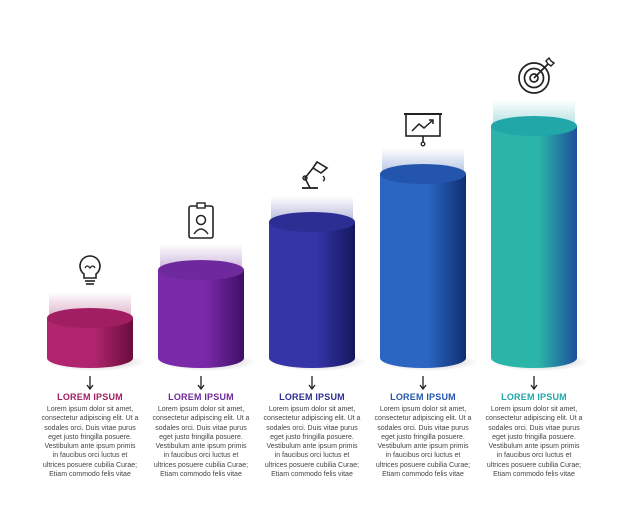 The image size is (626, 521). What do you see at coordinates (423, 130) in the screenshot?
I see `presentation-board-icon` at bounding box center [423, 130].